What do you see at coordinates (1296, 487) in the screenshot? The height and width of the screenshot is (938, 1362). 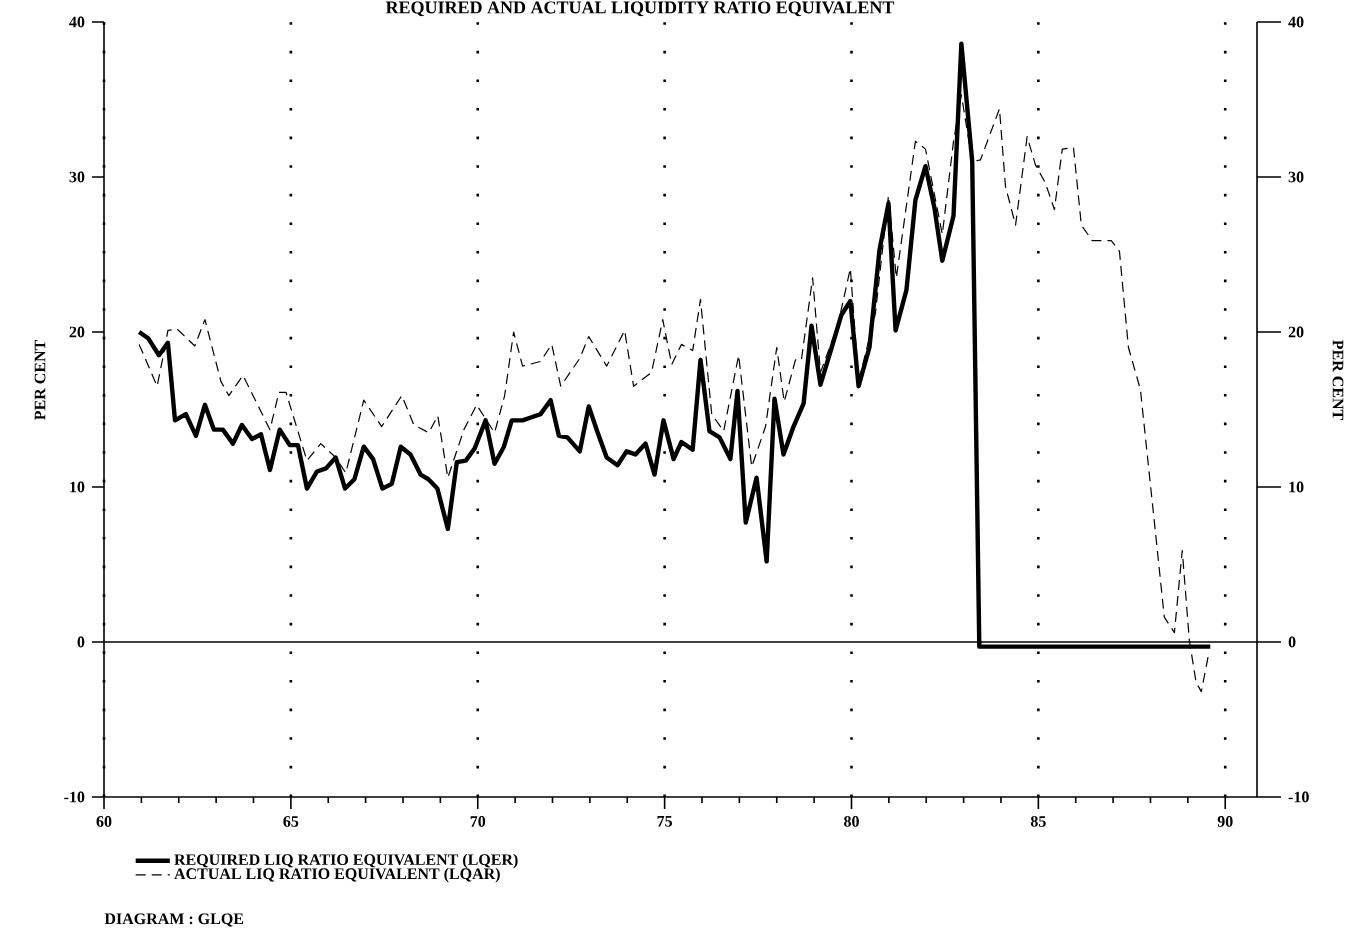 I see `y2-tick-label: 10` at bounding box center [1296, 487].